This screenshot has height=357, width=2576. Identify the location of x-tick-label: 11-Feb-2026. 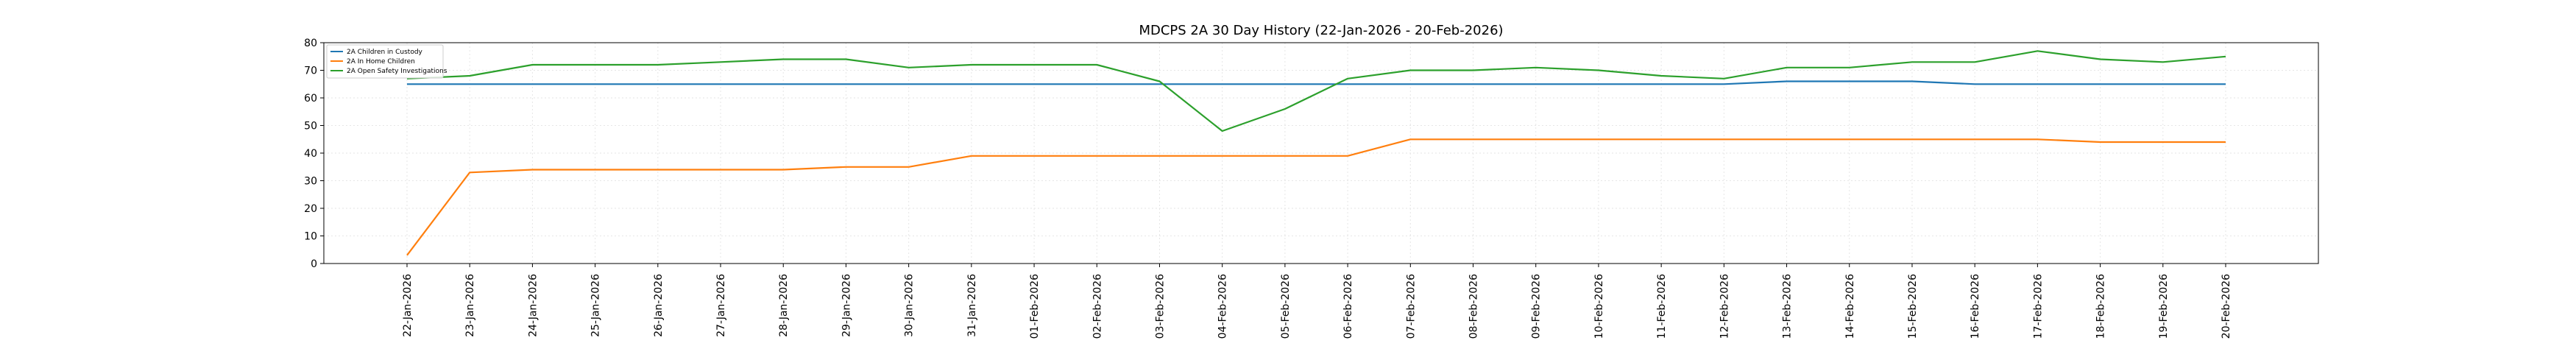
(1662, 306).